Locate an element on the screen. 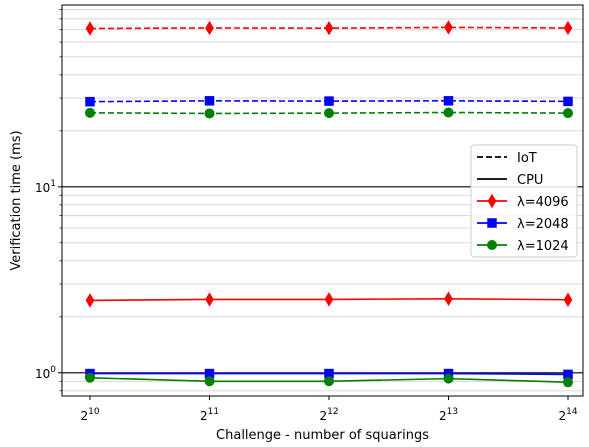  series-lambda-4096-iot is located at coordinates (329, 28).